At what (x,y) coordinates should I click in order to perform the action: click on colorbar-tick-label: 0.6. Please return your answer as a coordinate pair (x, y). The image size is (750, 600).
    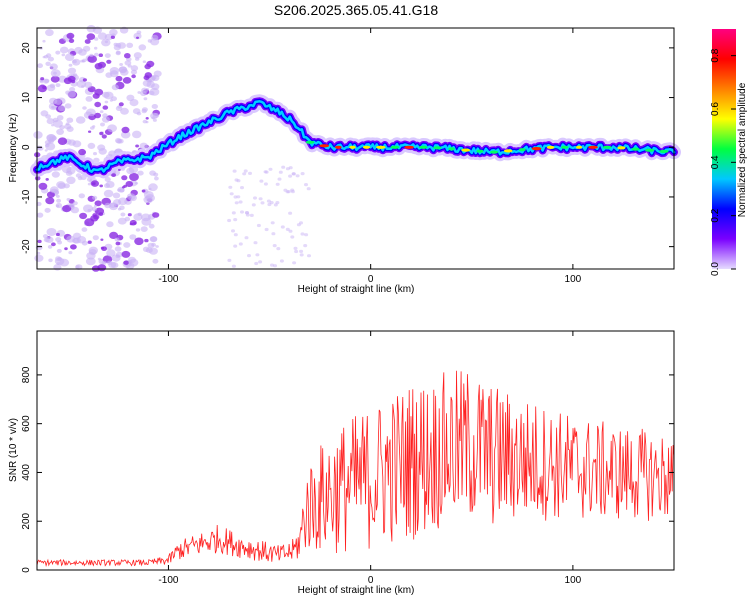
    Looking at the image, I should click on (715, 109).